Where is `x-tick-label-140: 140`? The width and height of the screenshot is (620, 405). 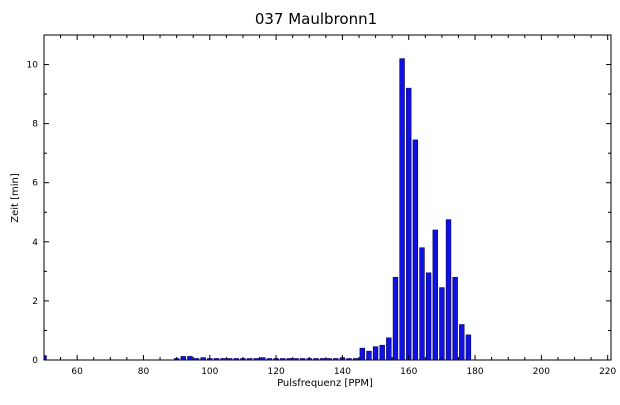 x-tick-label-140: 140 is located at coordinates (342, 372).